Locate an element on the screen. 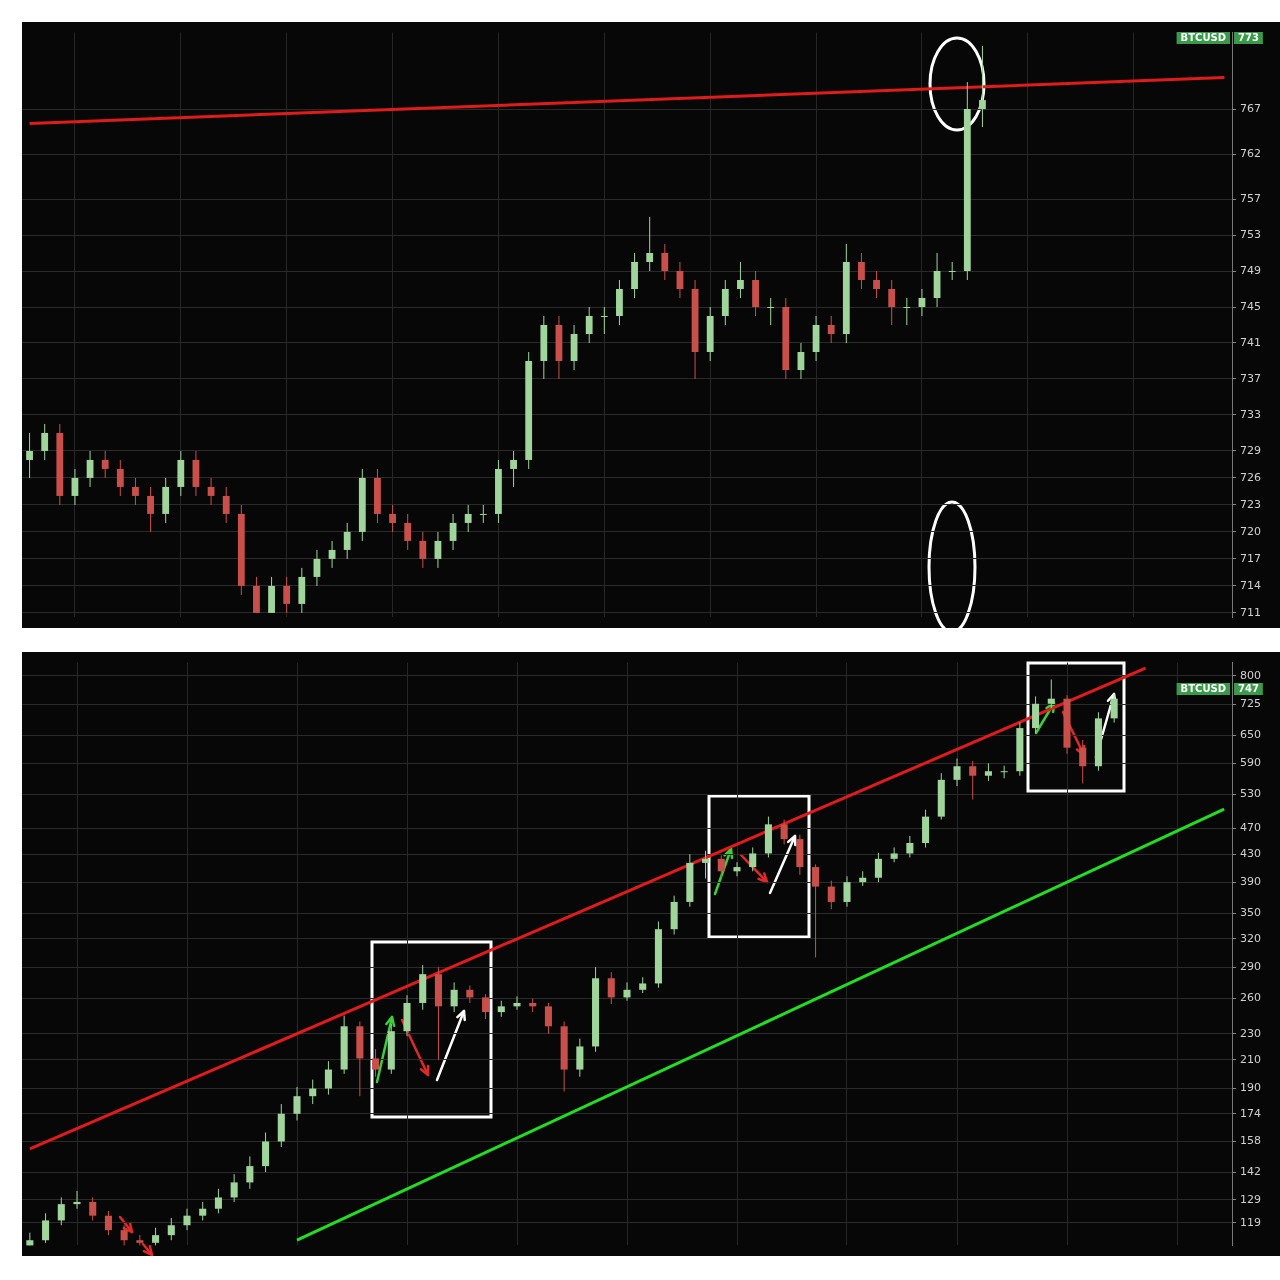 The width and height of the screenshot is (1280, 1280). y-tick-label: 174 is located at coordinates (1250, 1113).